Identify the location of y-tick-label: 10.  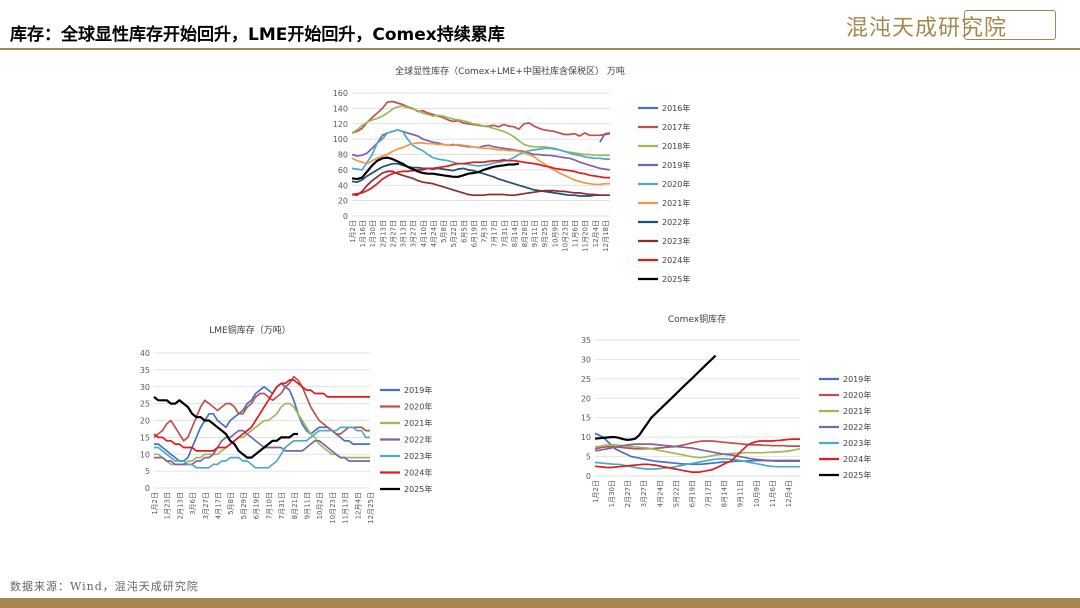
(145, 454).